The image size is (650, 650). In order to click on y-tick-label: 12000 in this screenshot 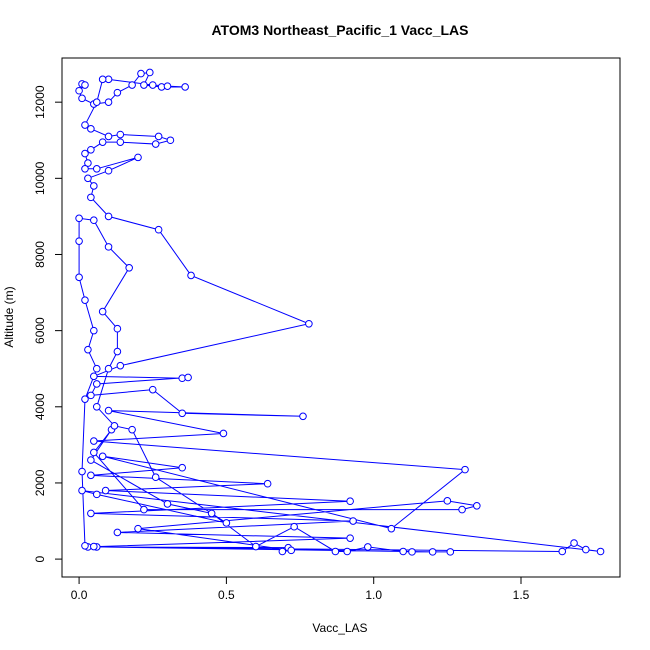, I will do `click(40, 102)`.